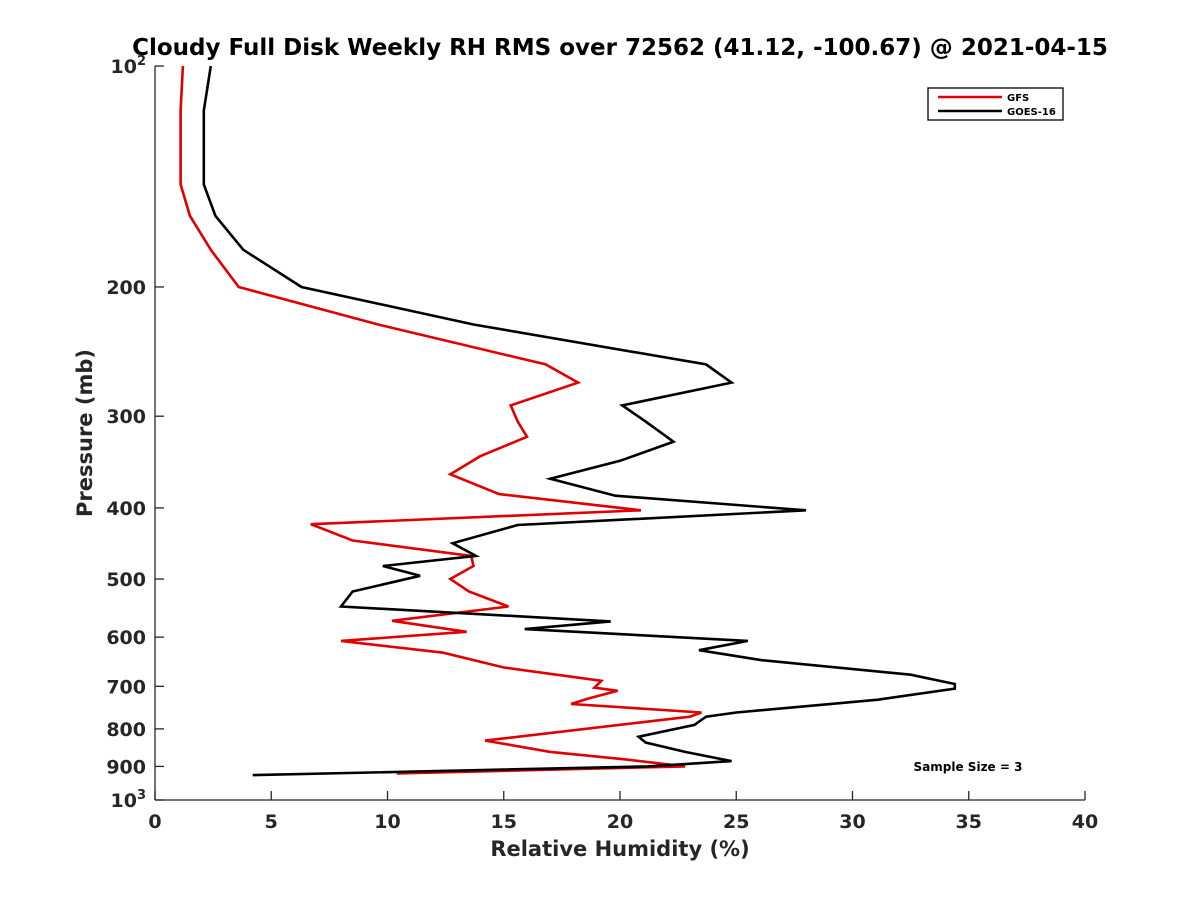 This screenshot has width=1200, height=900. Describe the element at coordinates (126, 687) in the screenshot. I see `y-tick-label: 700` at that location.